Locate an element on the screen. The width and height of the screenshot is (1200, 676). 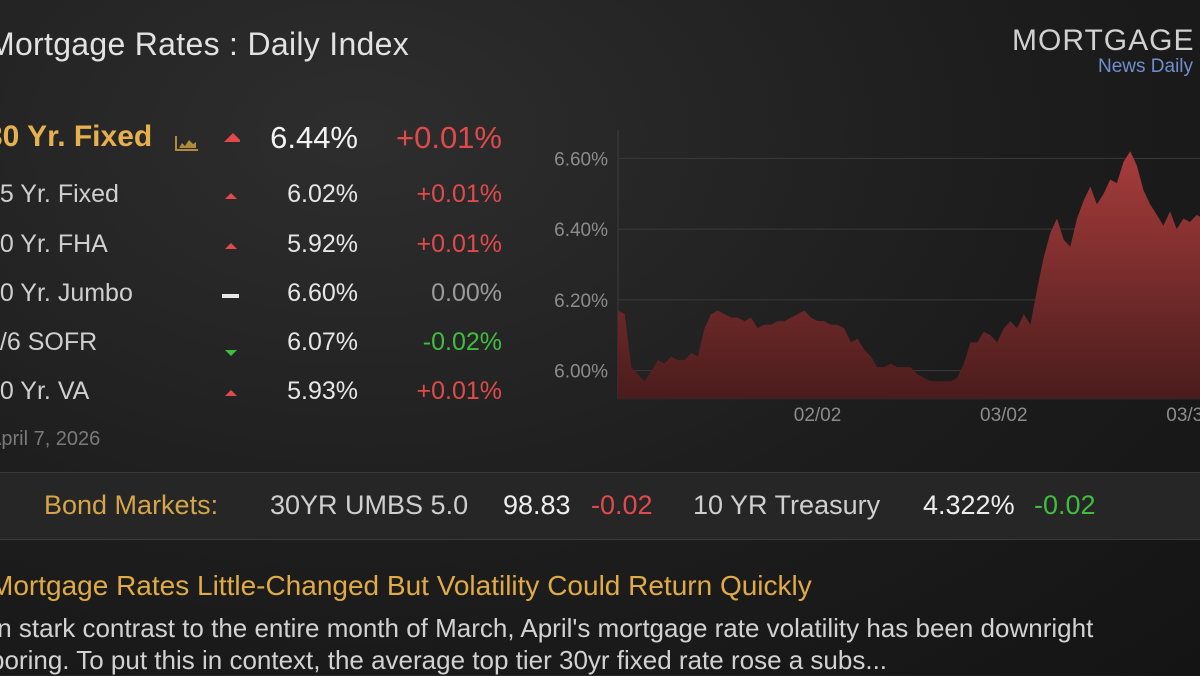
rate-name: 5/6 SOFR is located at coordinates (49, 342).